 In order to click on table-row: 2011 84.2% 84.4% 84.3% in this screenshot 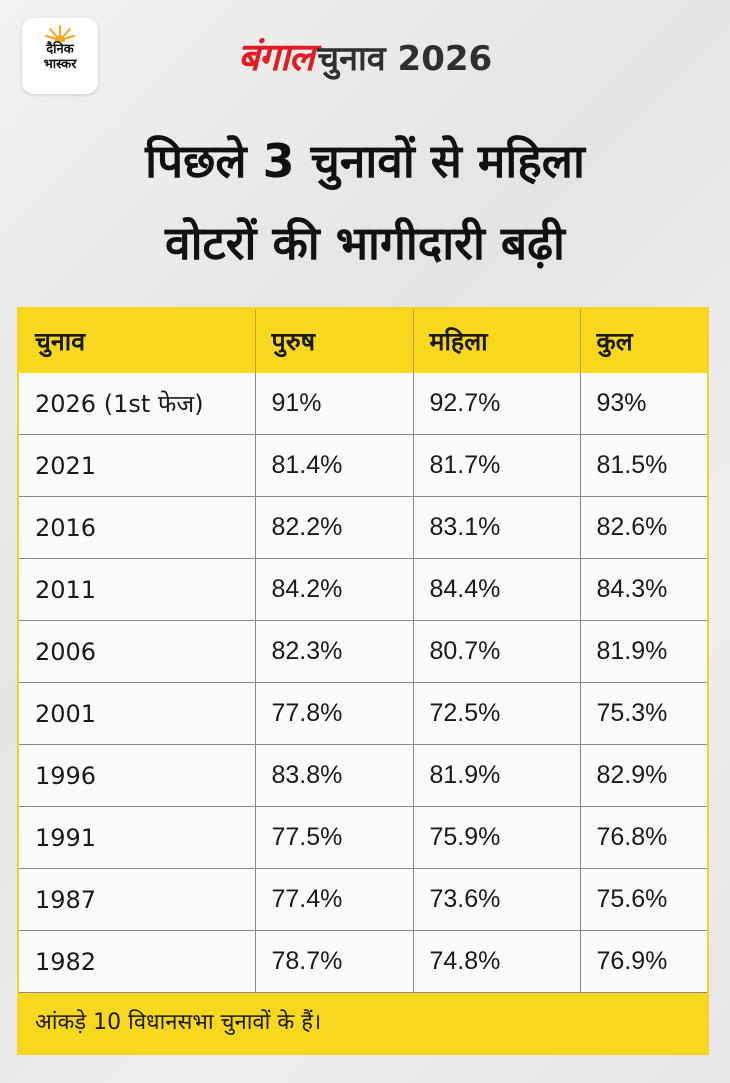, I will do `click(363, 589)`.